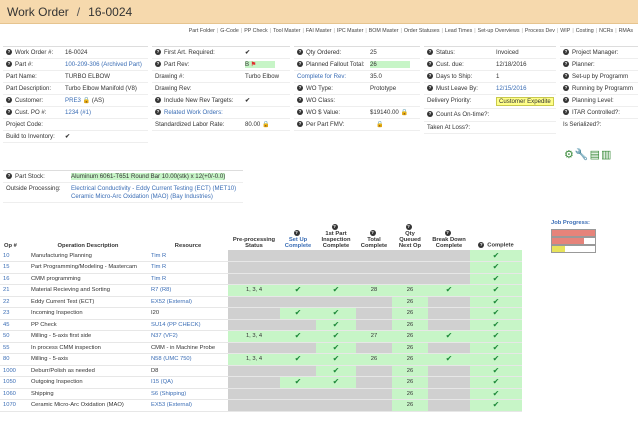 The width and height of the screenshot is (638, 439). I want to click on nav-link: Tool Master, so click(287, 31).